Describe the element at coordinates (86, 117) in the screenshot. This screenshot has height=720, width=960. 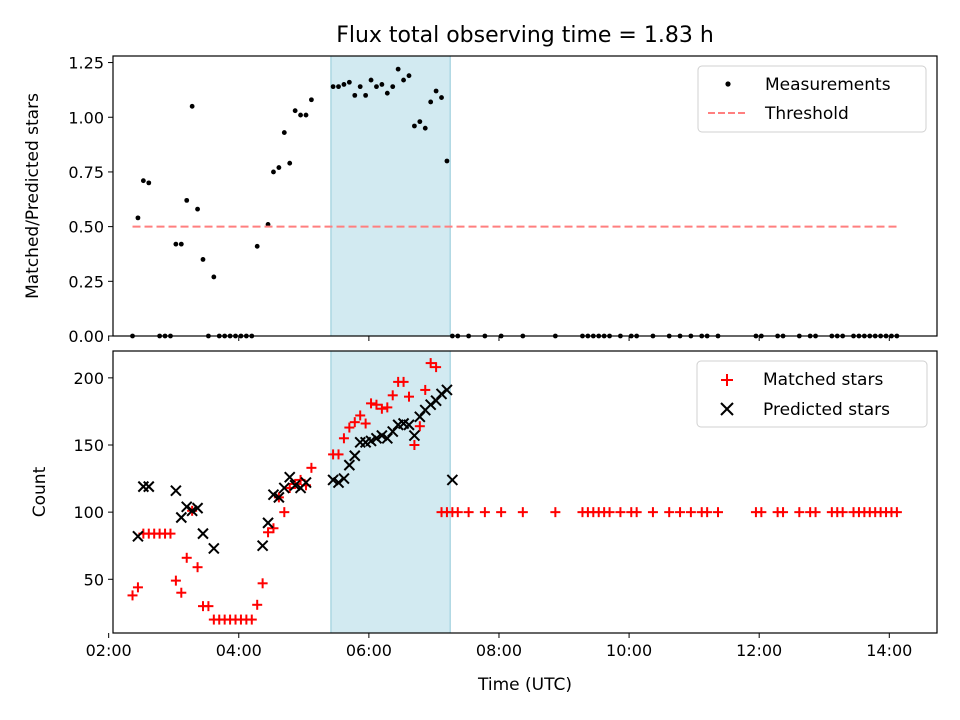
I see `y-tick-label: 1.00` at that location.